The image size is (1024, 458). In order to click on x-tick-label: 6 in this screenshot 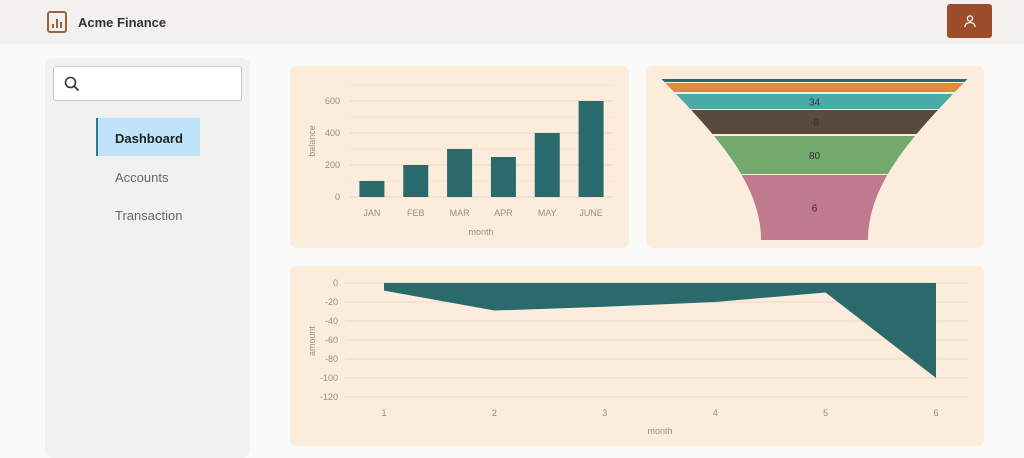, I will do `click(935, 413)`.